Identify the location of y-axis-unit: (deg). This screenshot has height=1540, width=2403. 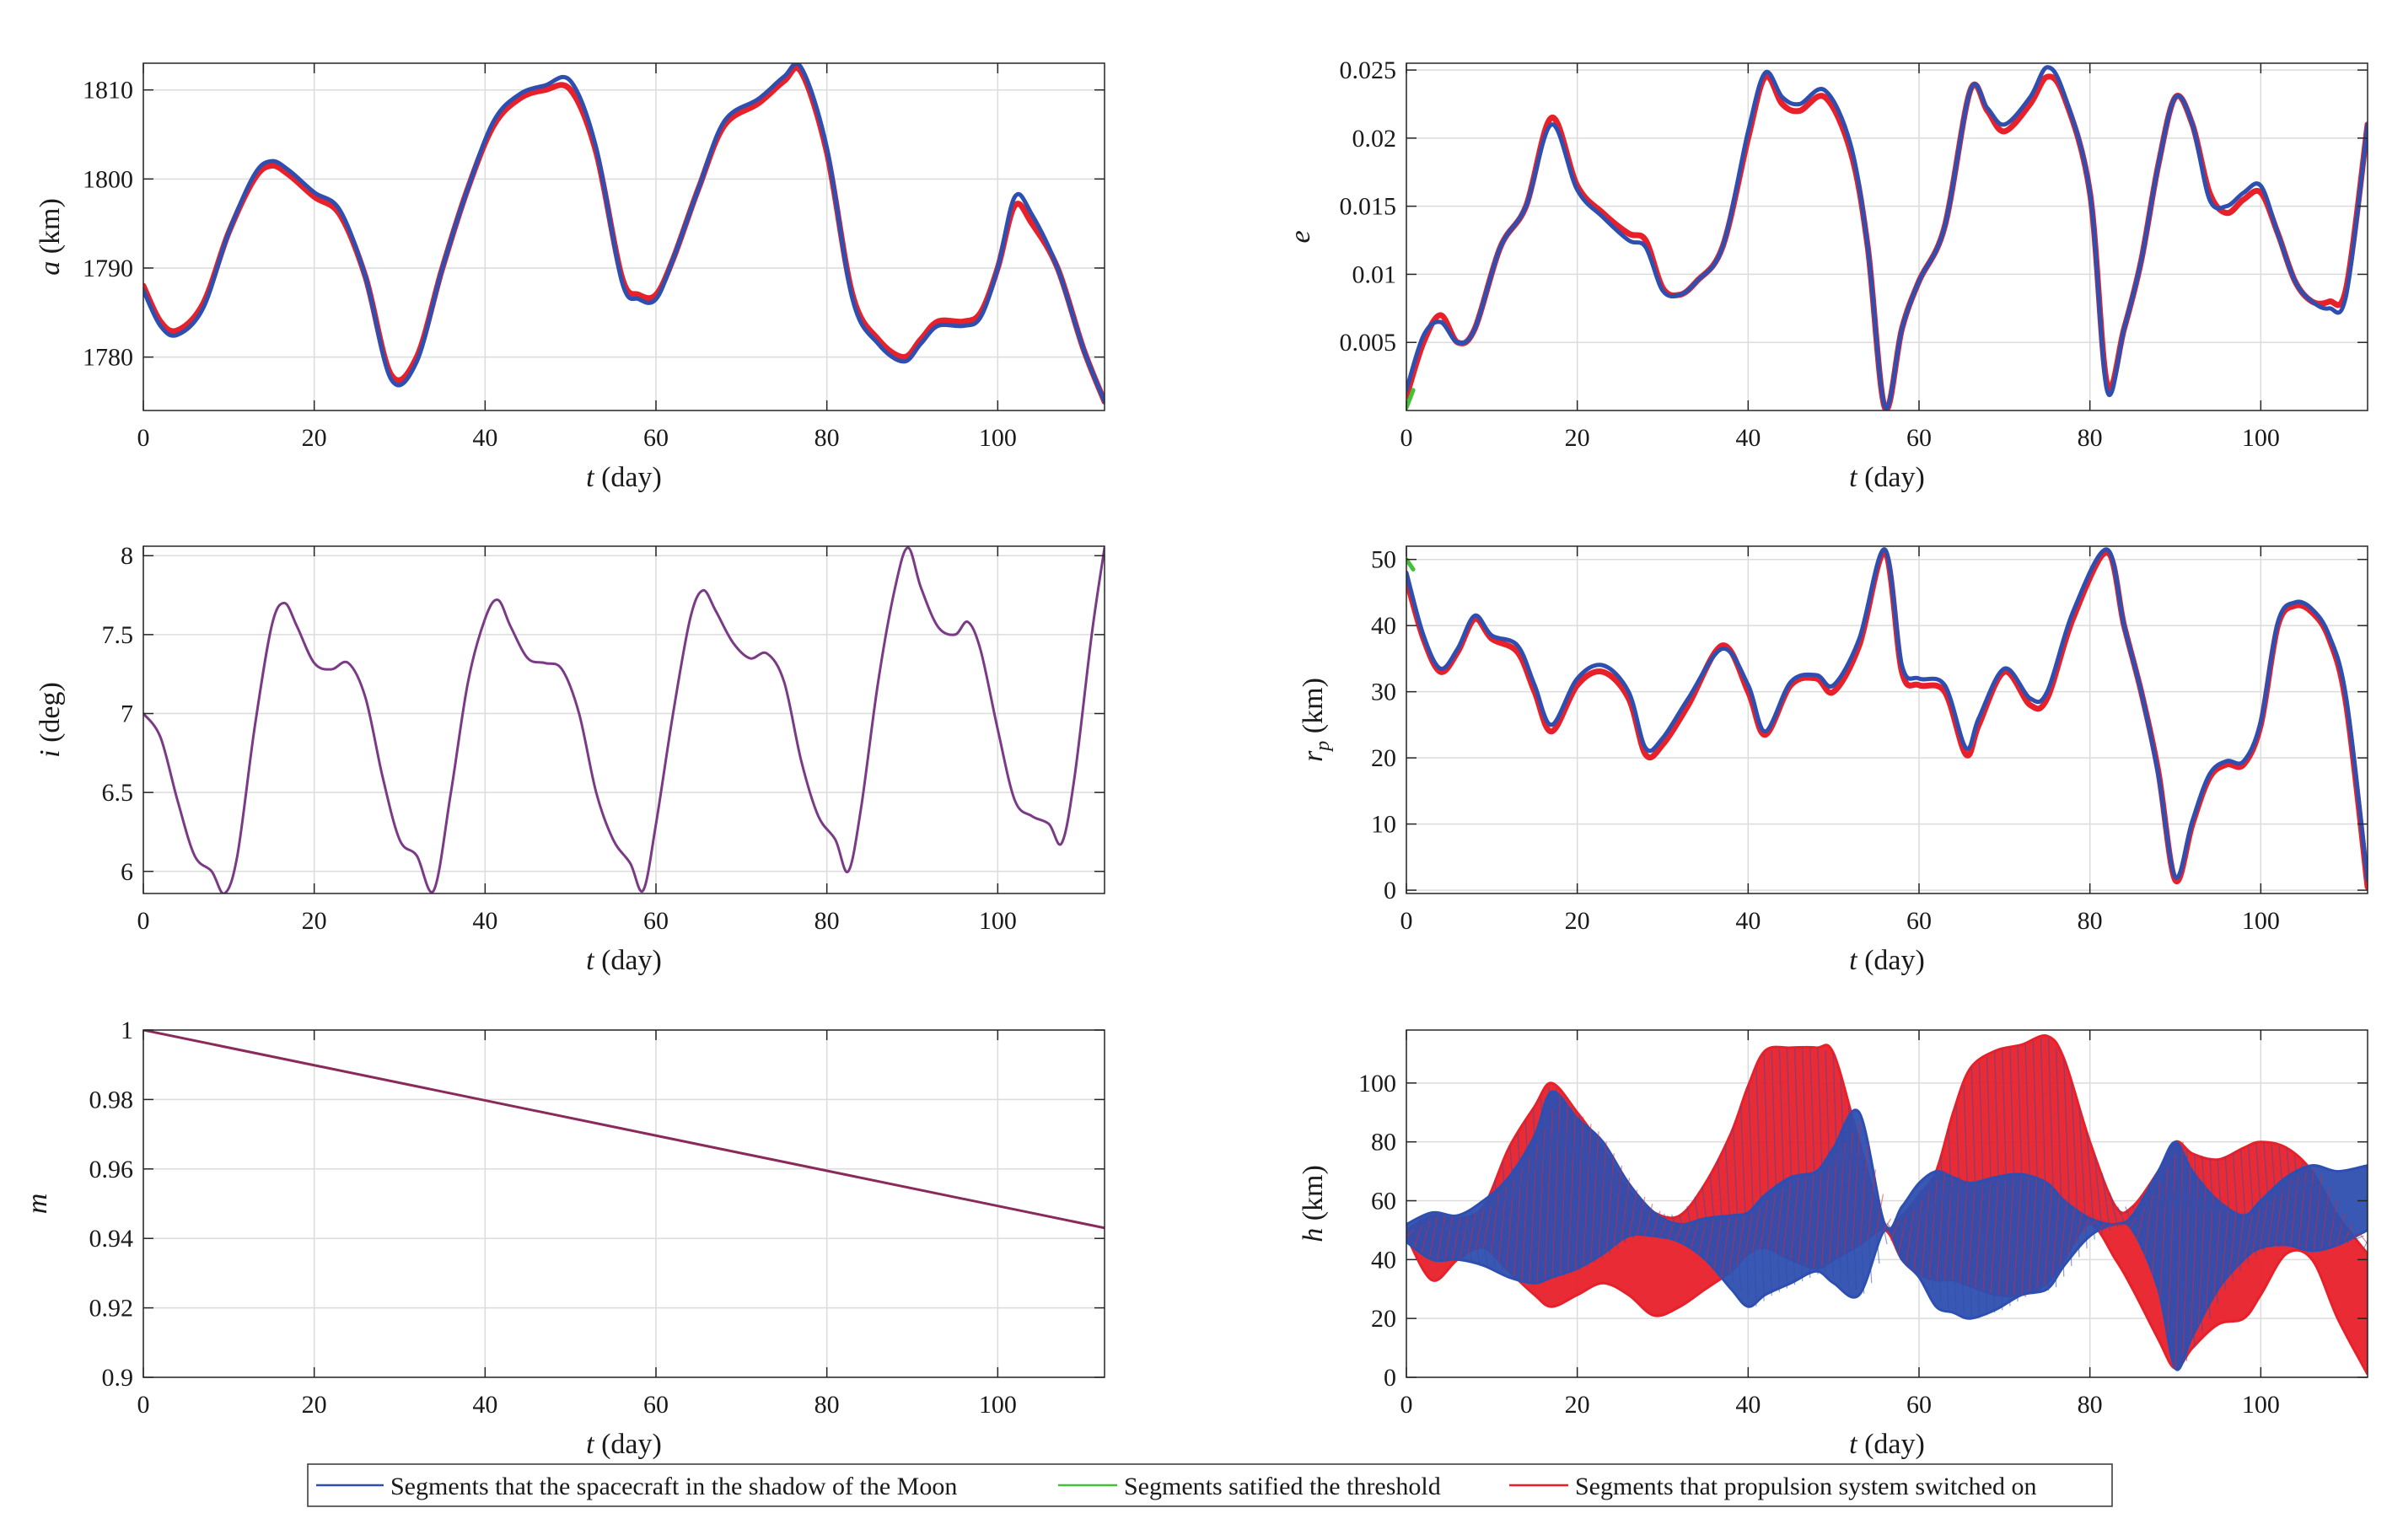
(50, 715).